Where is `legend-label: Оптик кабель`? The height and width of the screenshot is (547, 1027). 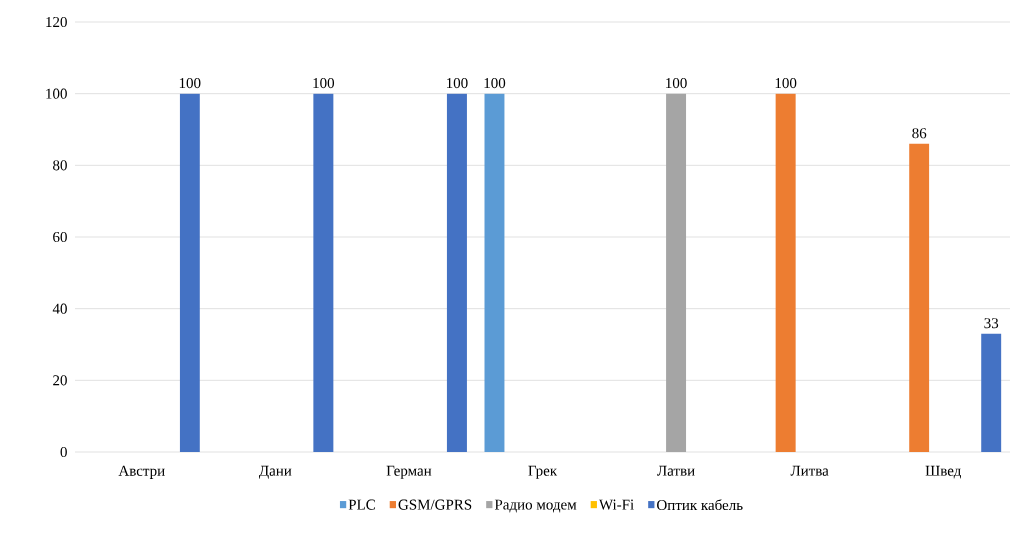
legend-label: Оптик кабель is located at coordinates (700, 505).